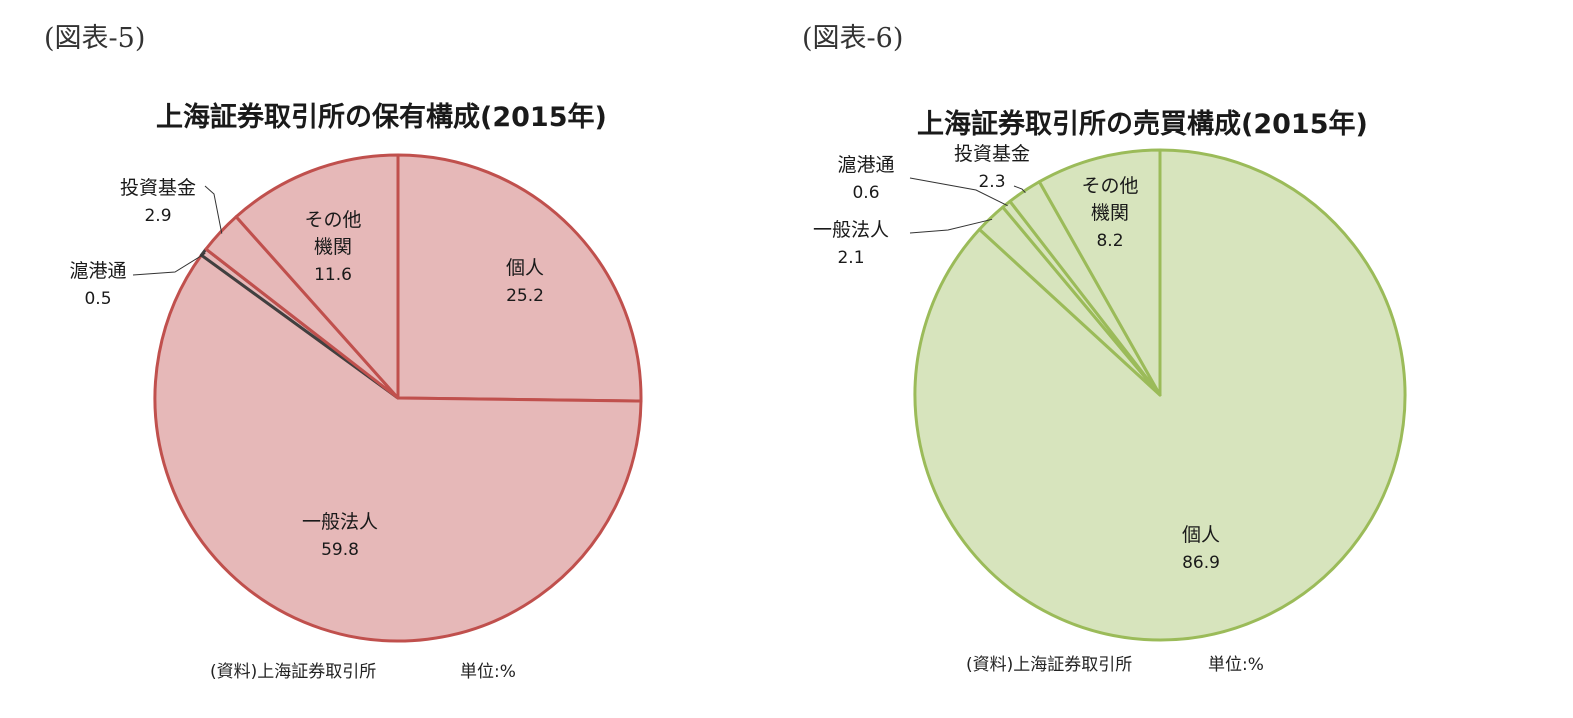 The width and height of the screenshot is (1573, 718). What do you see at coordinates (1201, 563) in the screenshot?
I see `slice-value-individual: 86.9` at bounding box center [1201, 563].